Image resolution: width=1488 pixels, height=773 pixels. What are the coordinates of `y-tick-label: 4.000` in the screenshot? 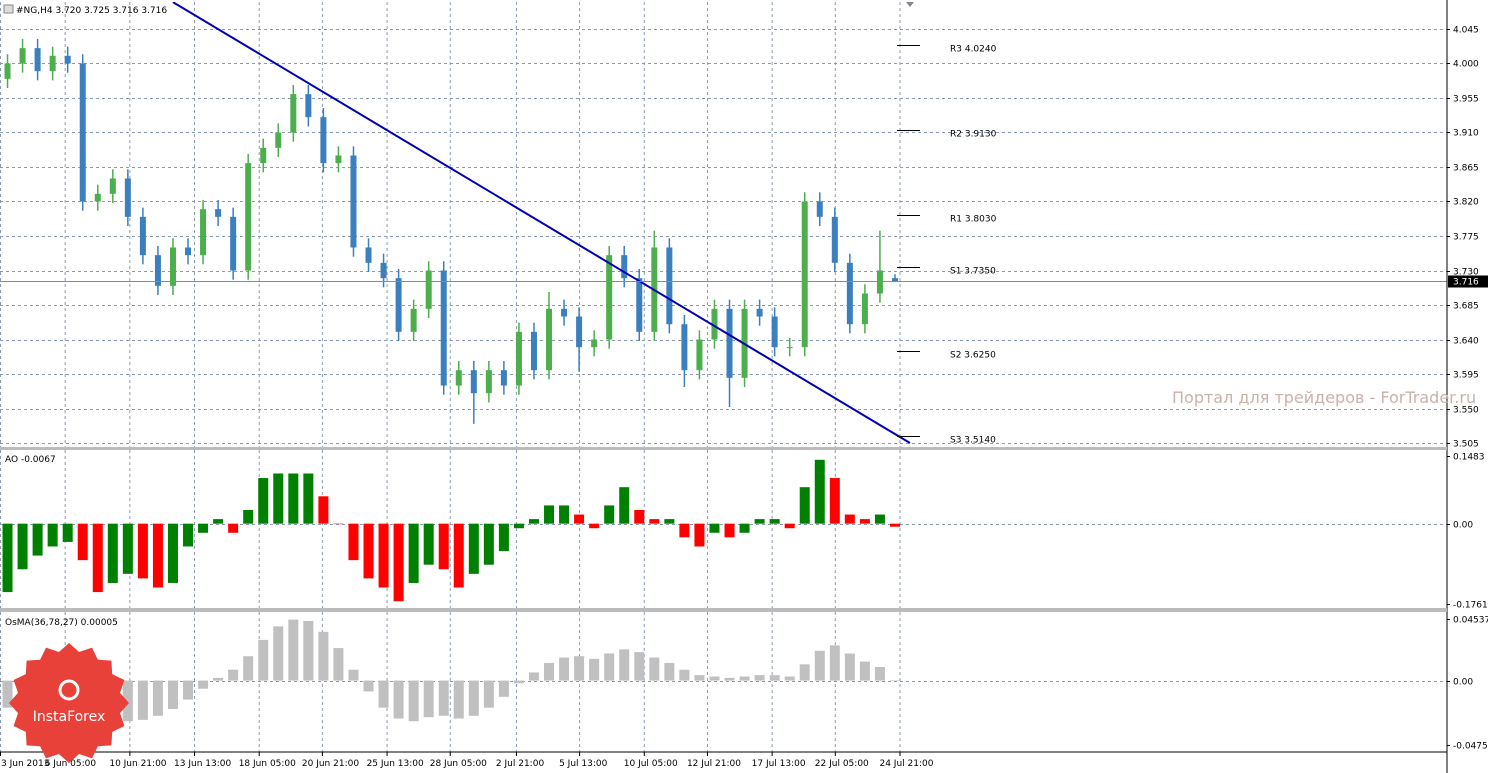 It's located at (1466, 65).